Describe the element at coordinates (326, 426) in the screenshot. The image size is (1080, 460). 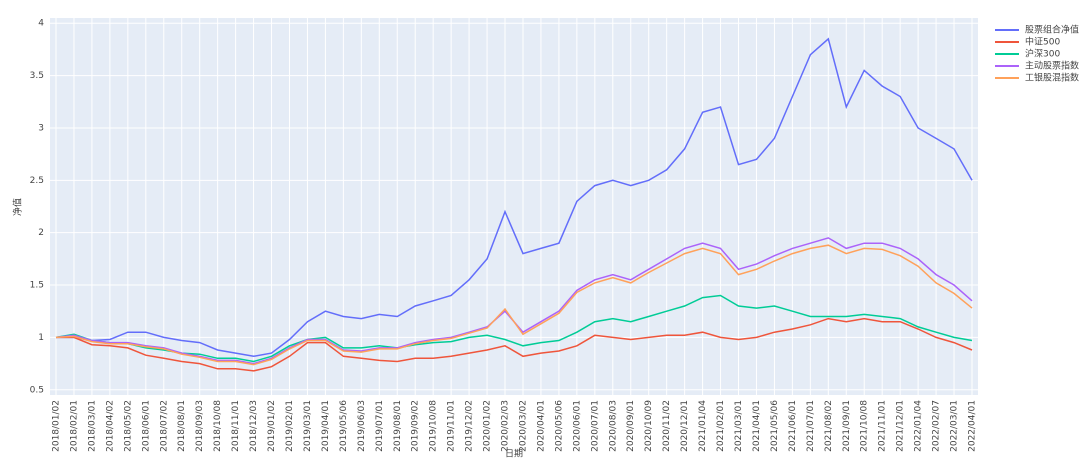
I see `x-tick-label: 2019/04/01` at that location.